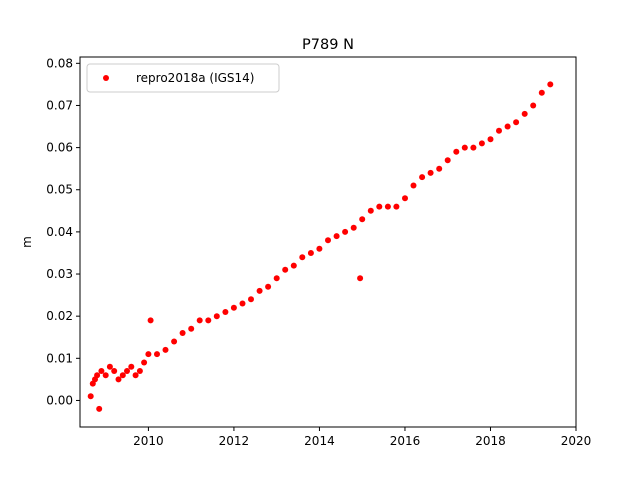 The width and height of the screenshot is (640, 484). Describe the element at coordinates (405, 441) in the screenshot. I see `x-tick-label: 2016` at that location.